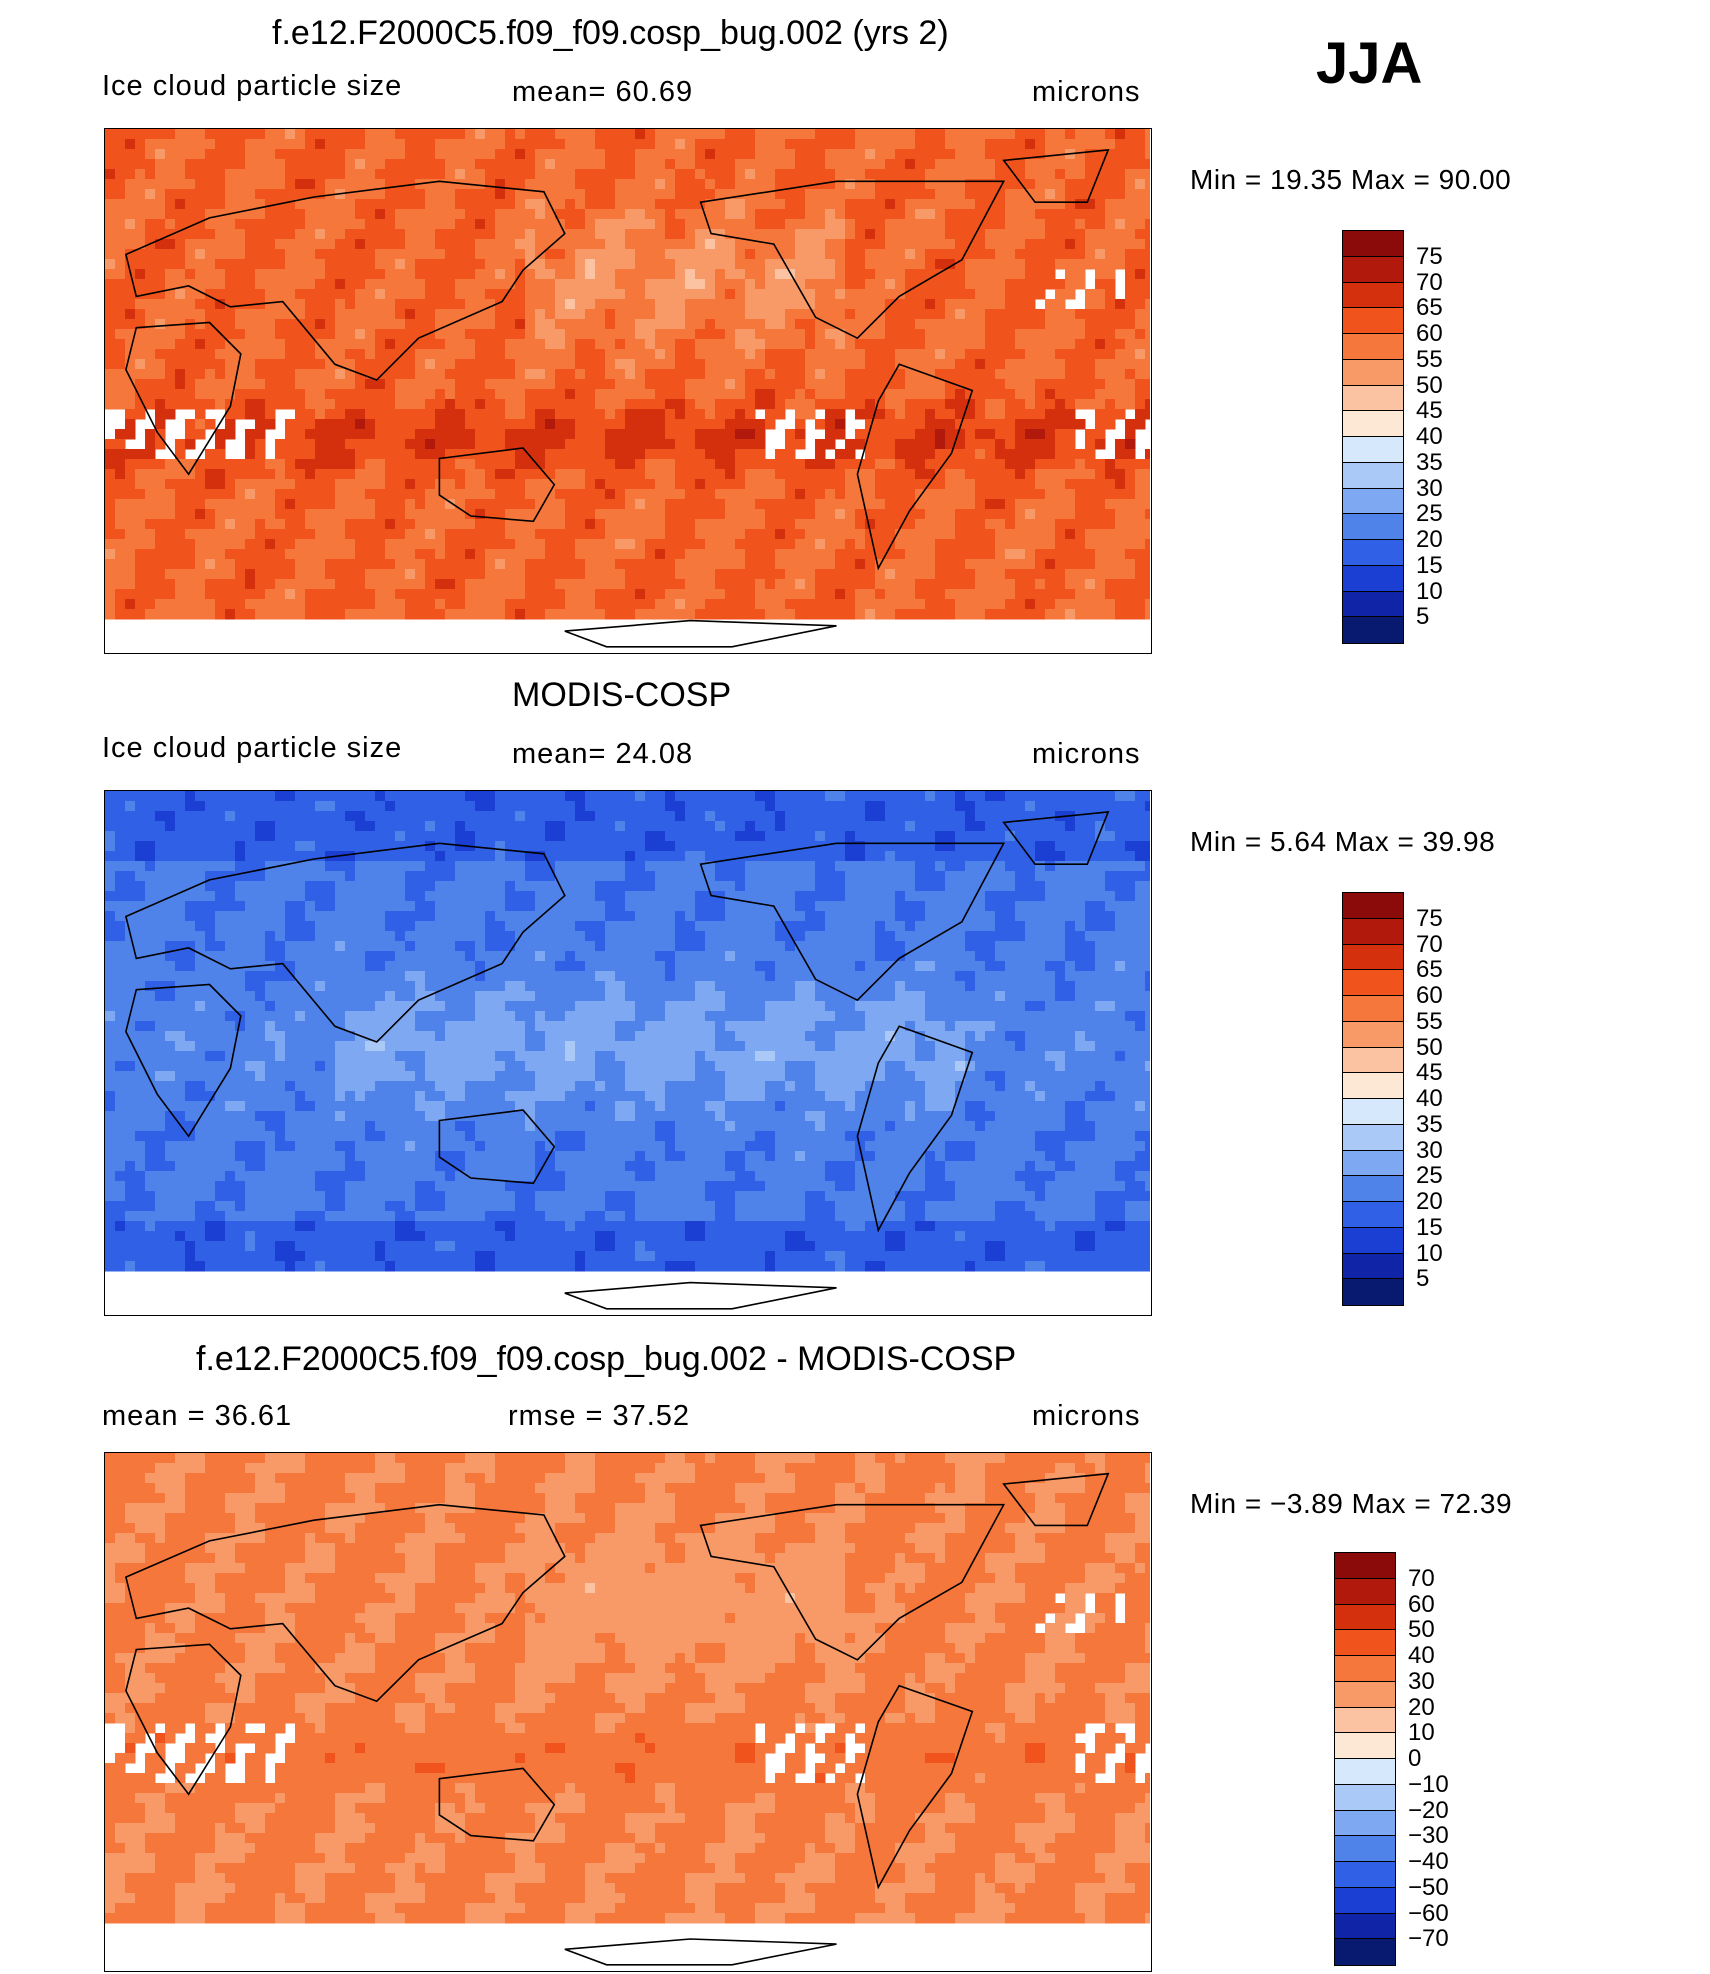 The width and height of the screenshot is (1710, 1974). What do you see at coordinates (1428, 1836) in the screenshot?
I see `colorbar-tick-label: −30` at bounding box center [1428, 1836].